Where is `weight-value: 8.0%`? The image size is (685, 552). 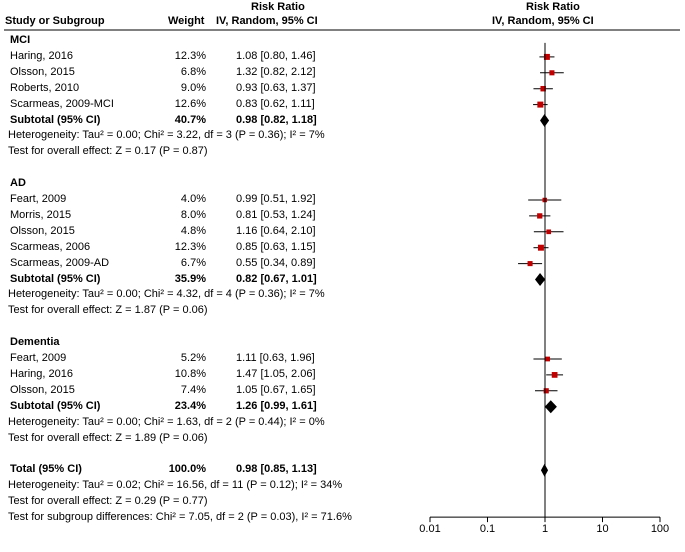 weight-value: 8.0% is located at coordinates (193, 214).